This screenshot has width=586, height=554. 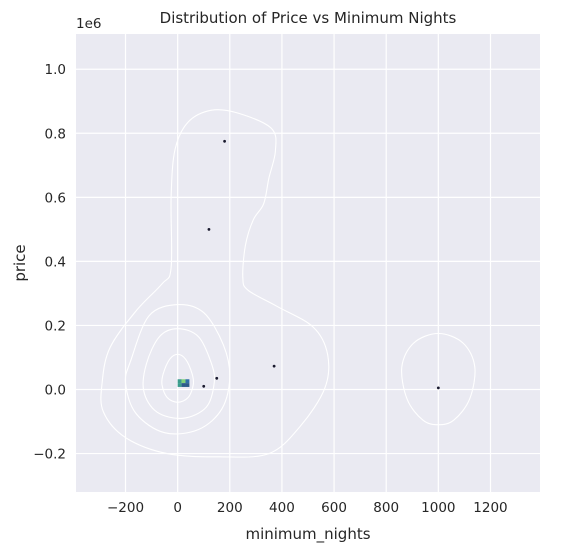 I want to click on chart-title: Distribution of Price vs Minimum Nights, so click(x=308, y=18).